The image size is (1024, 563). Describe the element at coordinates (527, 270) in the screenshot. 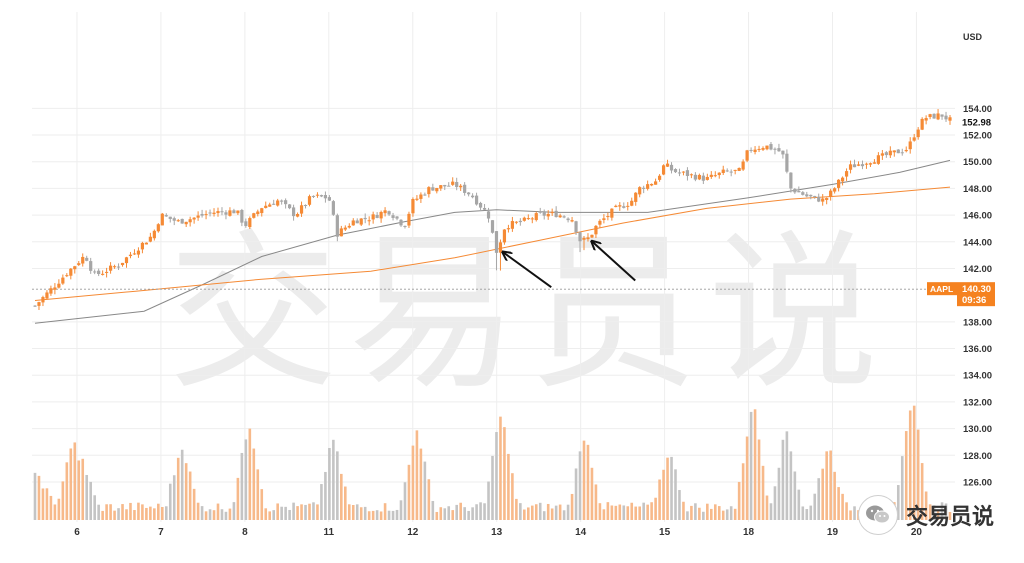

I see `annotation-arrow` at that location.